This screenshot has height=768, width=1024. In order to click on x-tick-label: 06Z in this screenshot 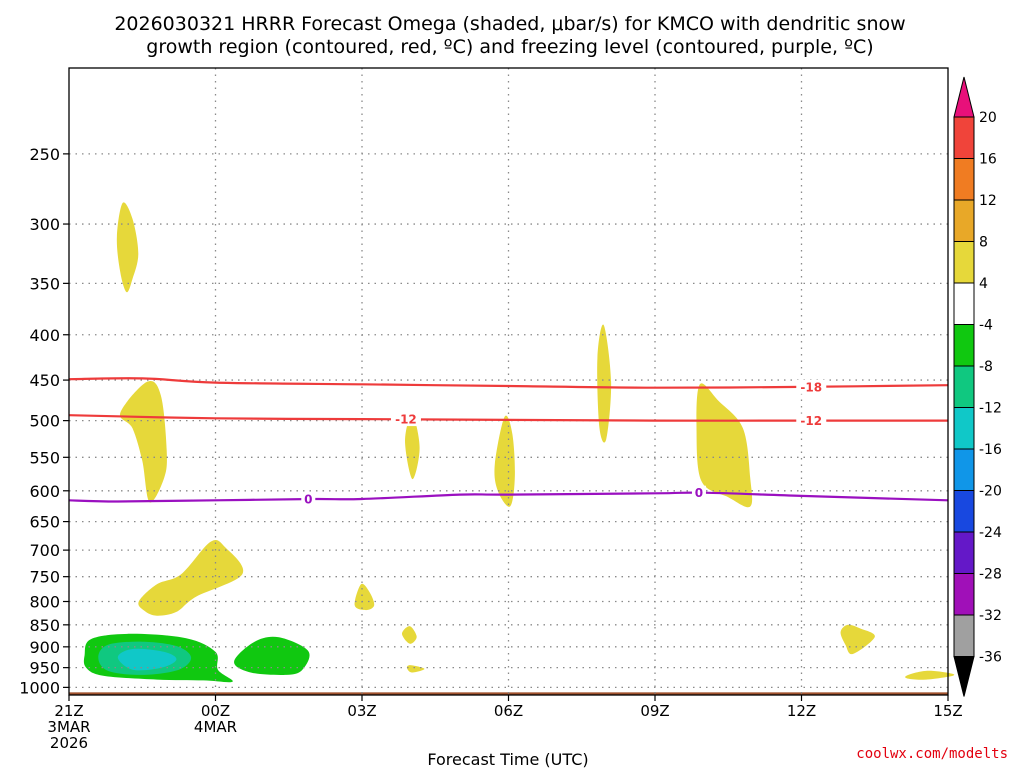, I will do `click(508, 711)`.